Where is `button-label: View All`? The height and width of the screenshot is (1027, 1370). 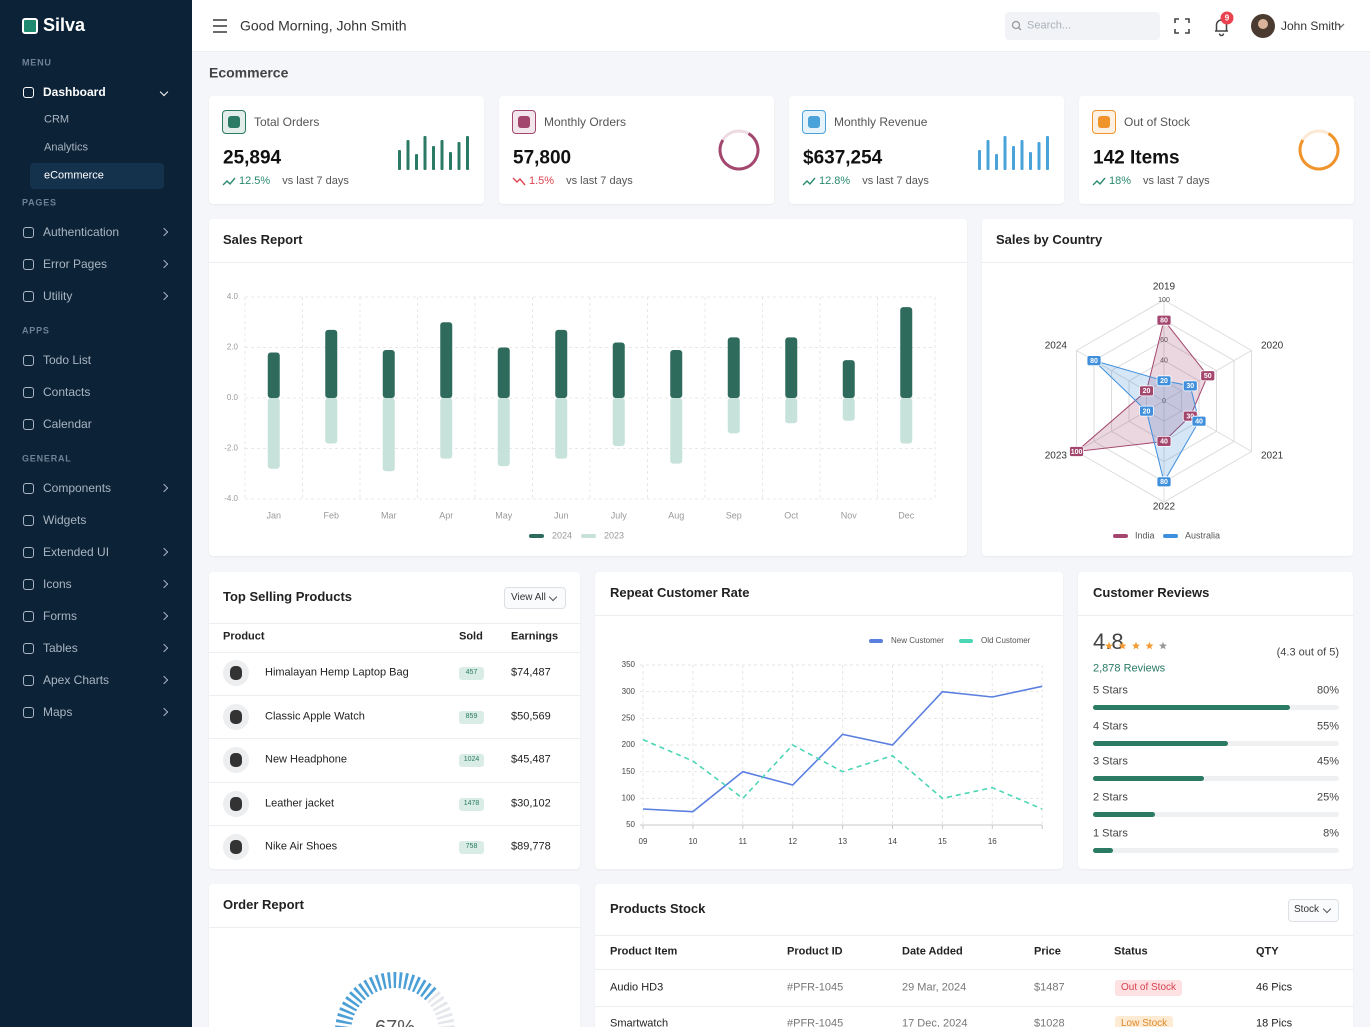 button-label: View All is located at coordinates (528, 597).